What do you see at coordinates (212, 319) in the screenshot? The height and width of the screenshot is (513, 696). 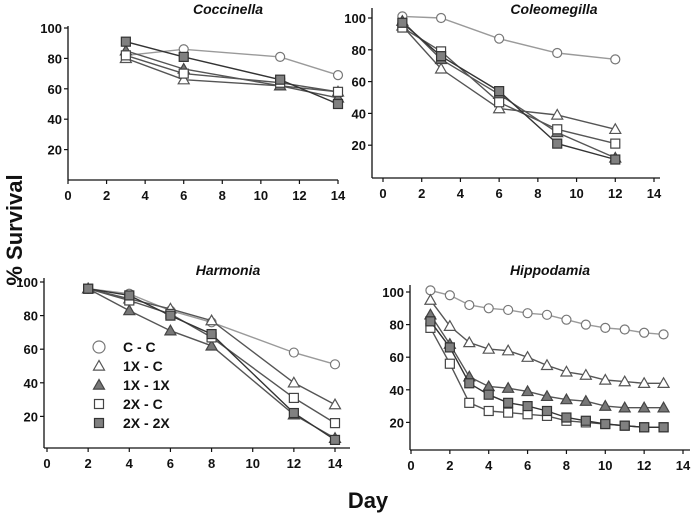 I see `harmonia-point-1xc` at bounding box center [212, 319].